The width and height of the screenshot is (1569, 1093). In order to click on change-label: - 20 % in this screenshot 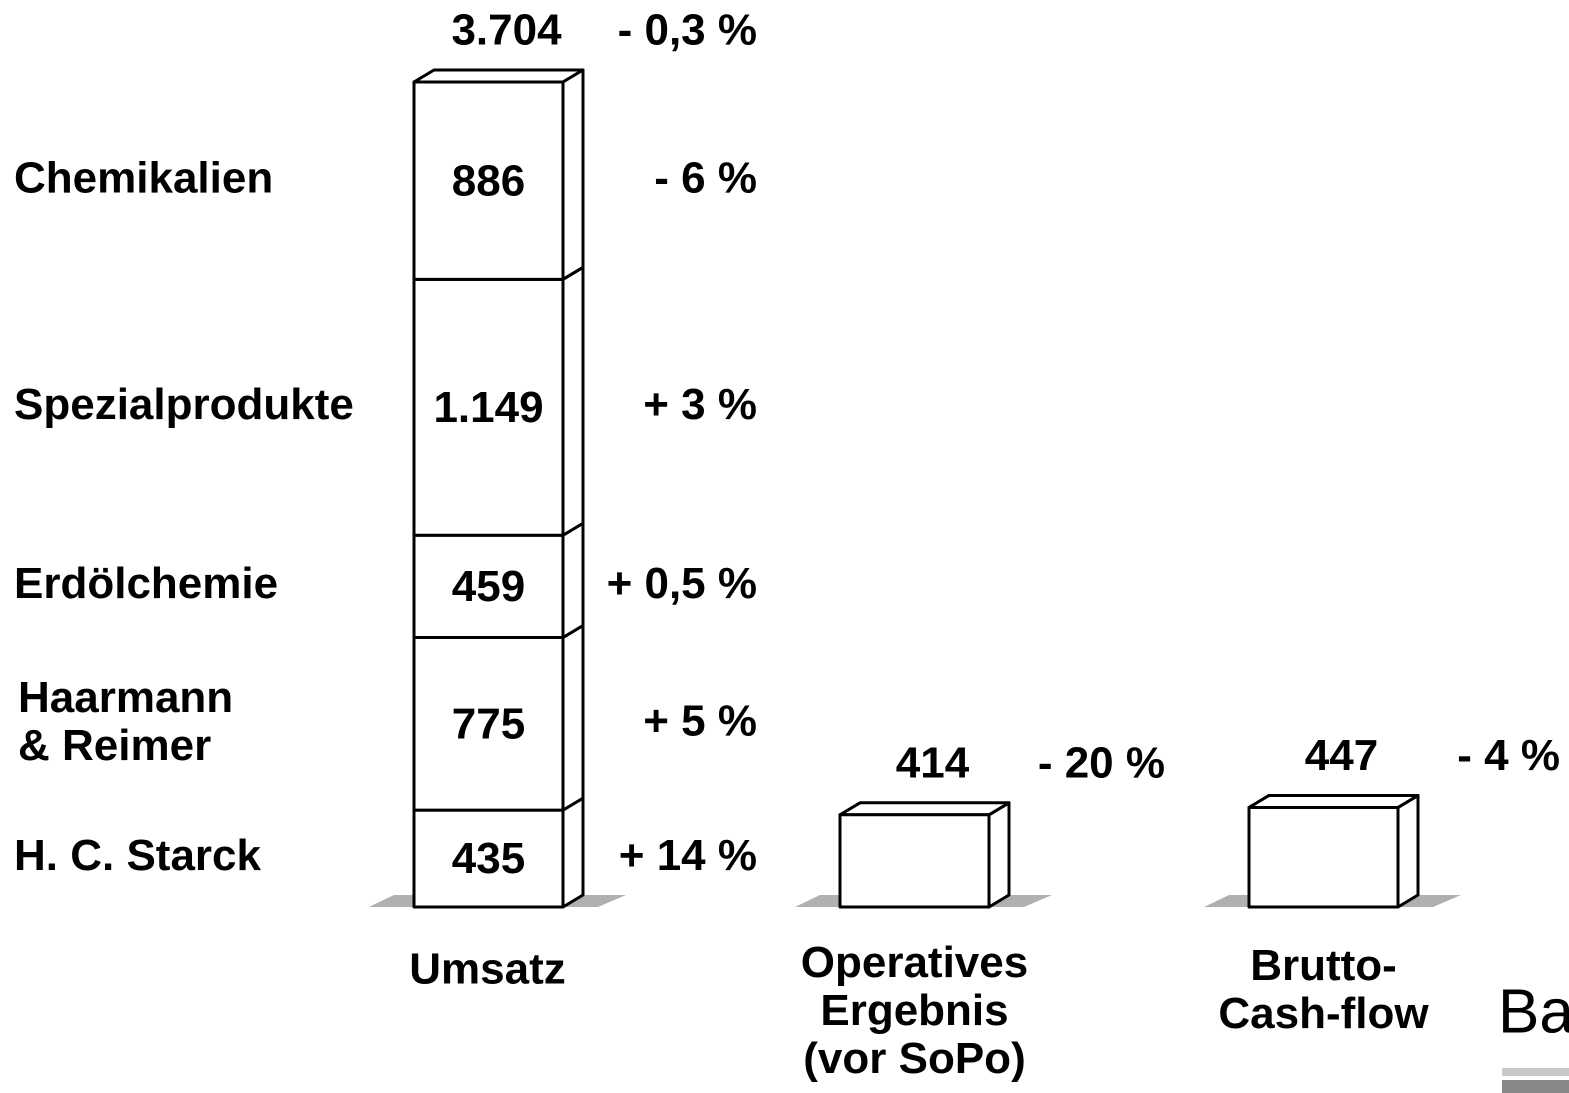, I will do `click(1101, 762)`.